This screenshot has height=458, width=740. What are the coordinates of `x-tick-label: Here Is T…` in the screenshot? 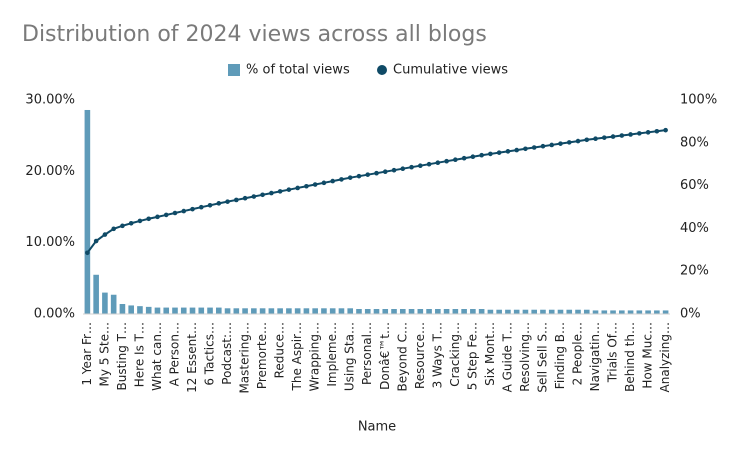 It's located at (139, 354).